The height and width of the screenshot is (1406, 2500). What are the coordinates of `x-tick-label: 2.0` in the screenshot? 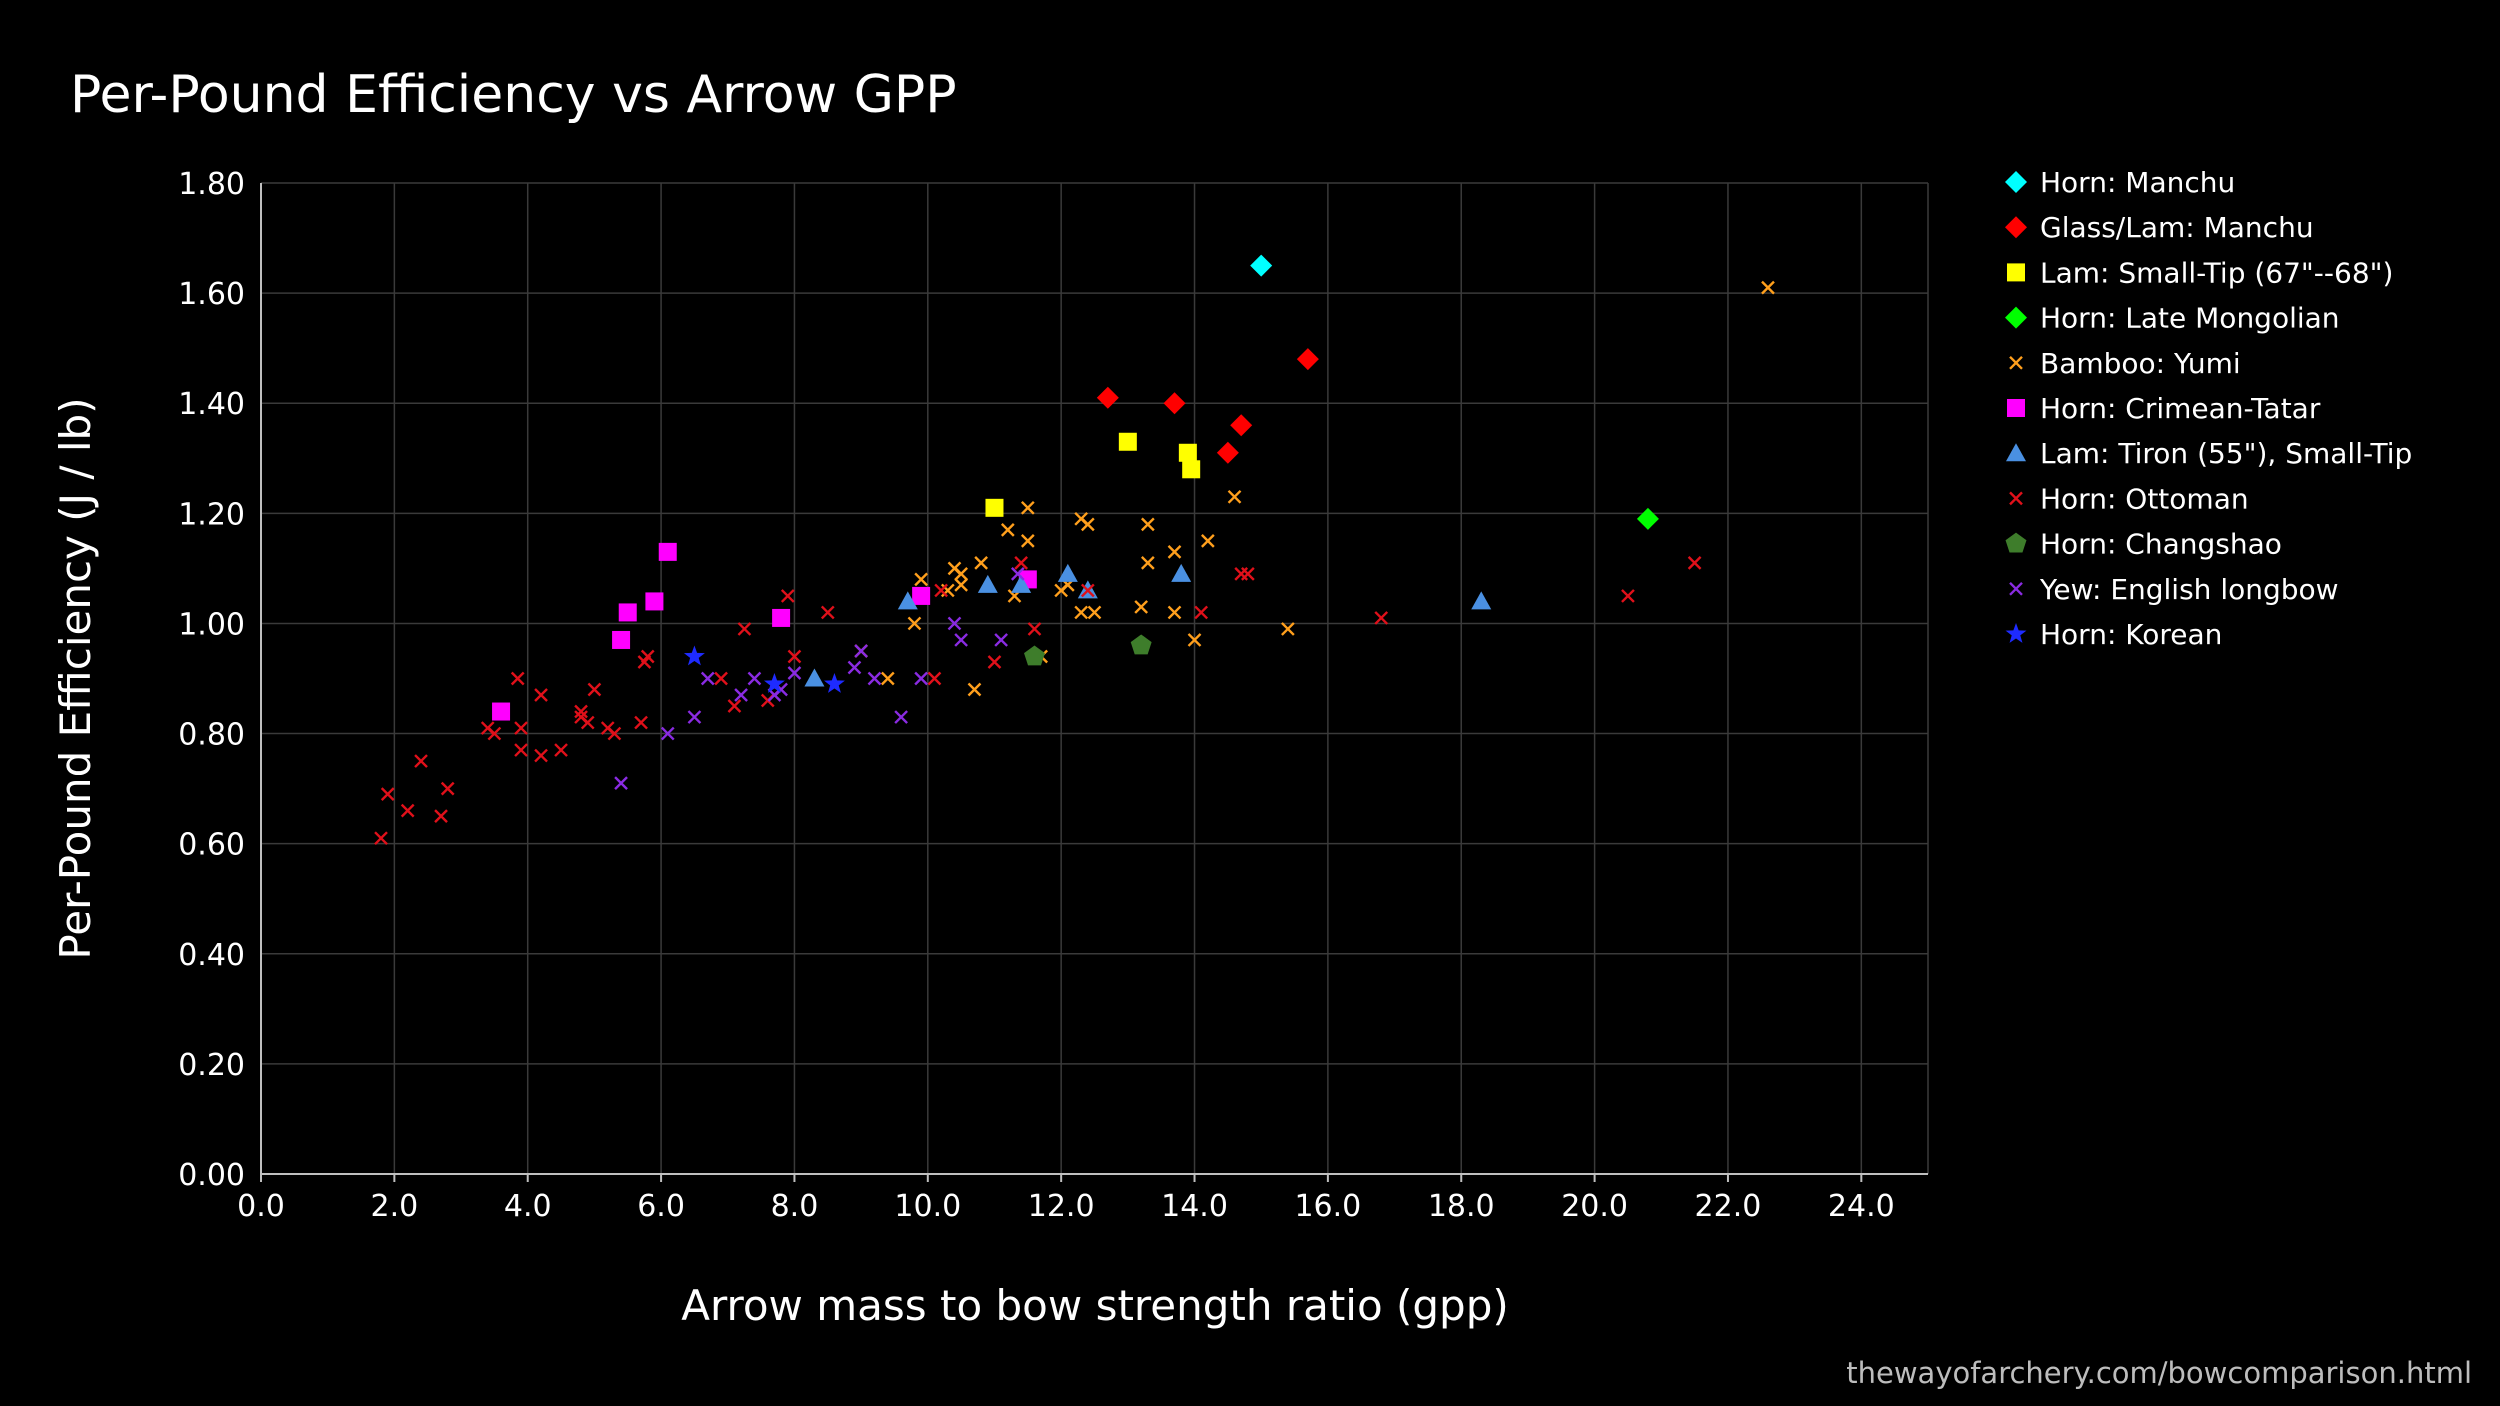 It's located at (395, 1206).